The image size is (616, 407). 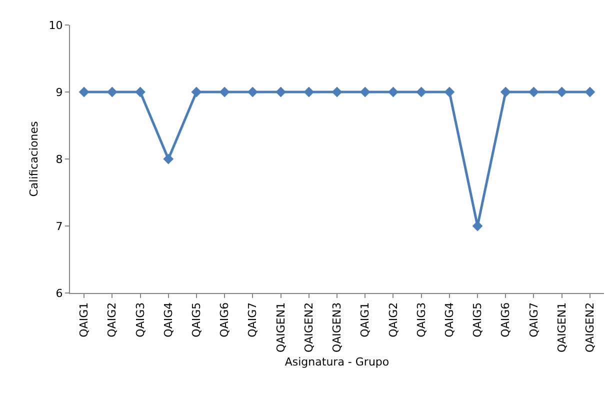 I want to click on y-axis-title: Calificaciones, so click(x=33, y=158).